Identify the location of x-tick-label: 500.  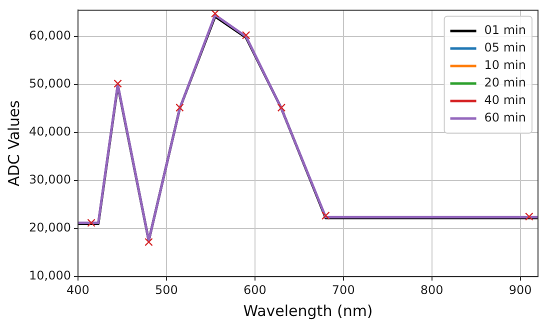
(166, 289).